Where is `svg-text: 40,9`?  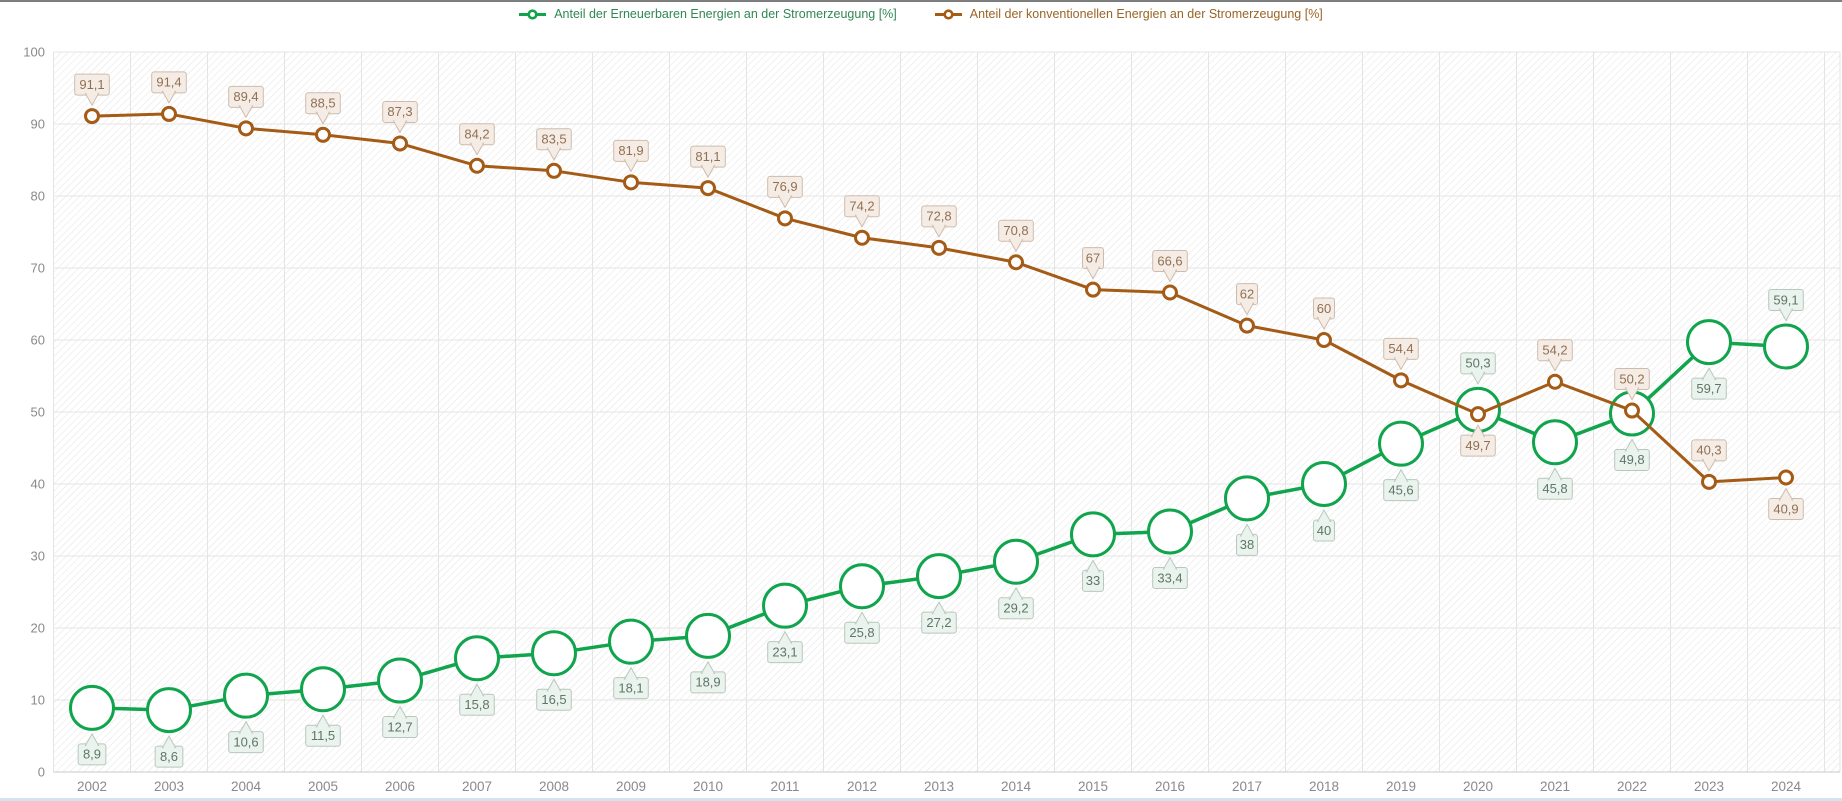 svg-text: 40,9 is located at coordinates (1785, 508).